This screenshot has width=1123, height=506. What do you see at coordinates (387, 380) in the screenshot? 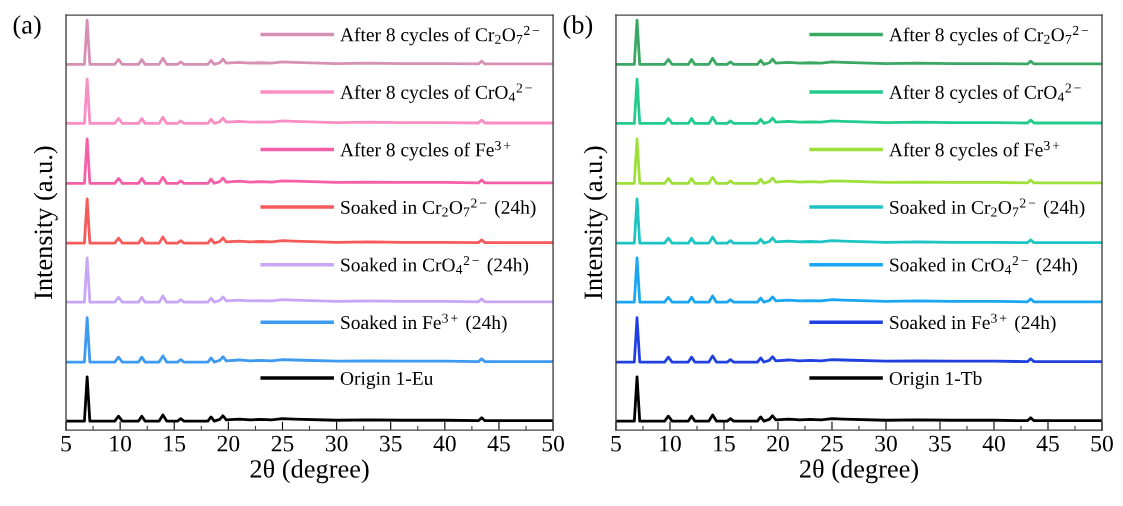
I see `legend-label: Origin 1-Eu` at bounding box center [387, 380].